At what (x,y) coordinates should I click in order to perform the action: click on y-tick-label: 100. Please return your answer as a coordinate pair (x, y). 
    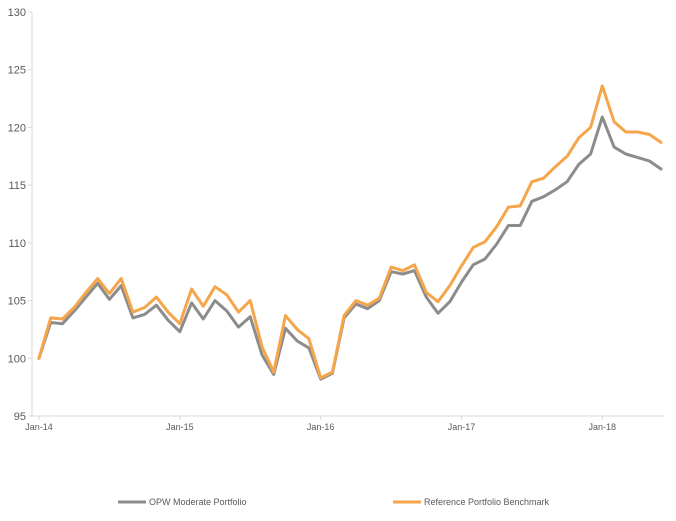
    Looking at the image, I should click on (17, 359).